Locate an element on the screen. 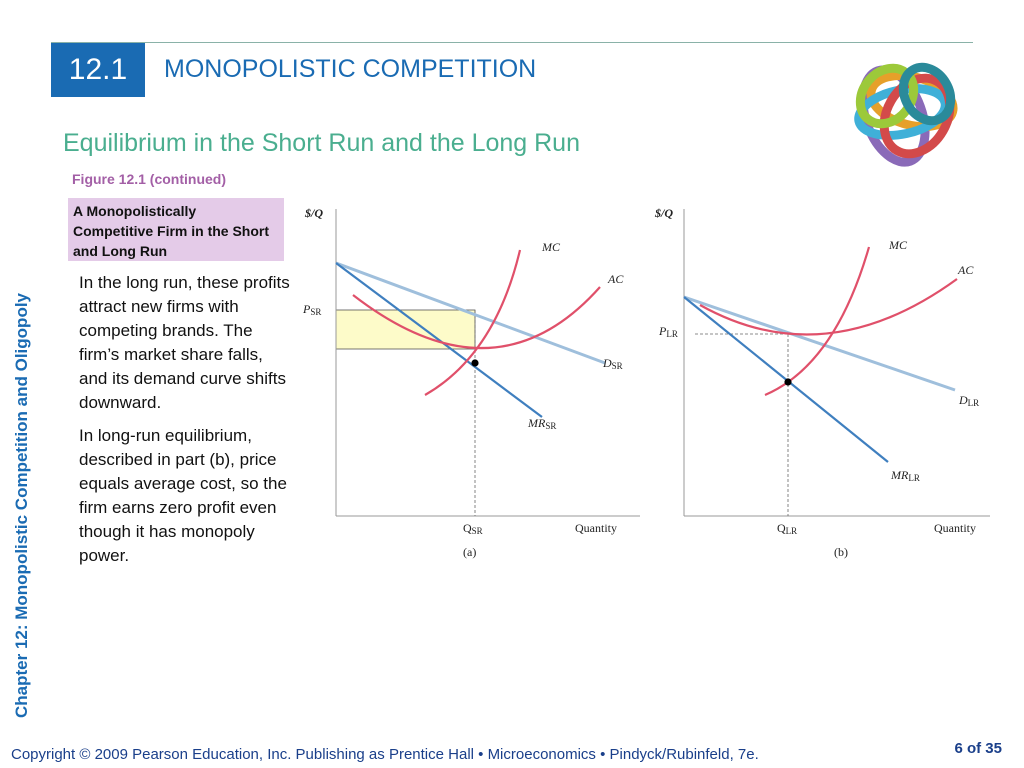 The height and width of the screenshot is (768, 1024). demand-curve-b is located at coordinates (819, 343).